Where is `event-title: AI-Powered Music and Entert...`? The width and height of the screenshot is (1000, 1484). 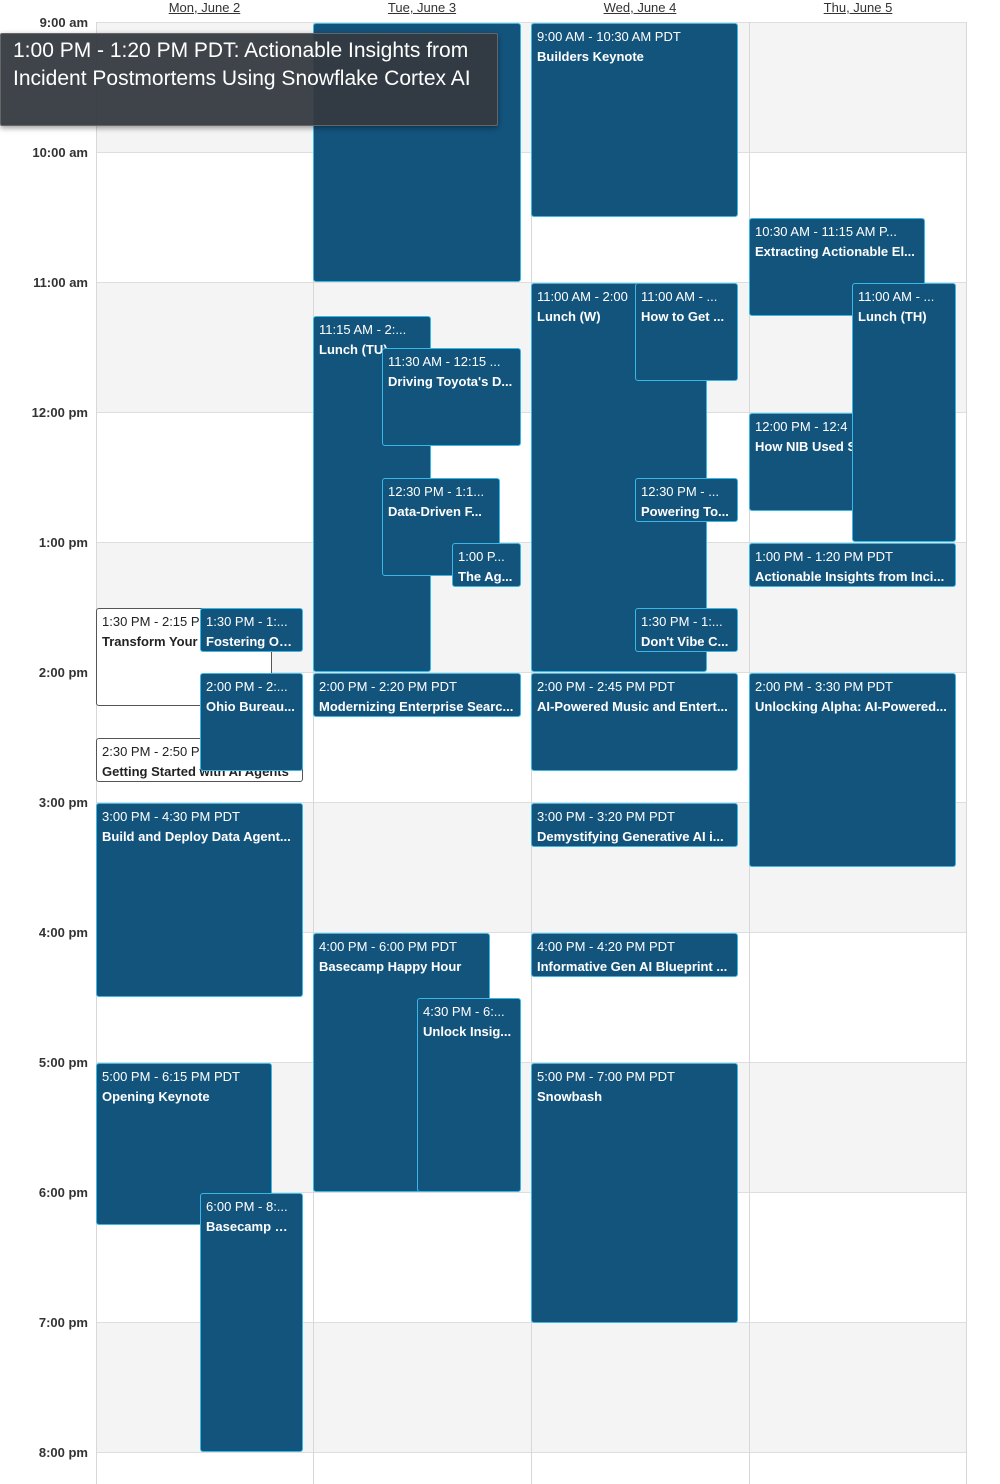
event-title: AI-Powered Music and Entert... is located at coordinates (632, 706).